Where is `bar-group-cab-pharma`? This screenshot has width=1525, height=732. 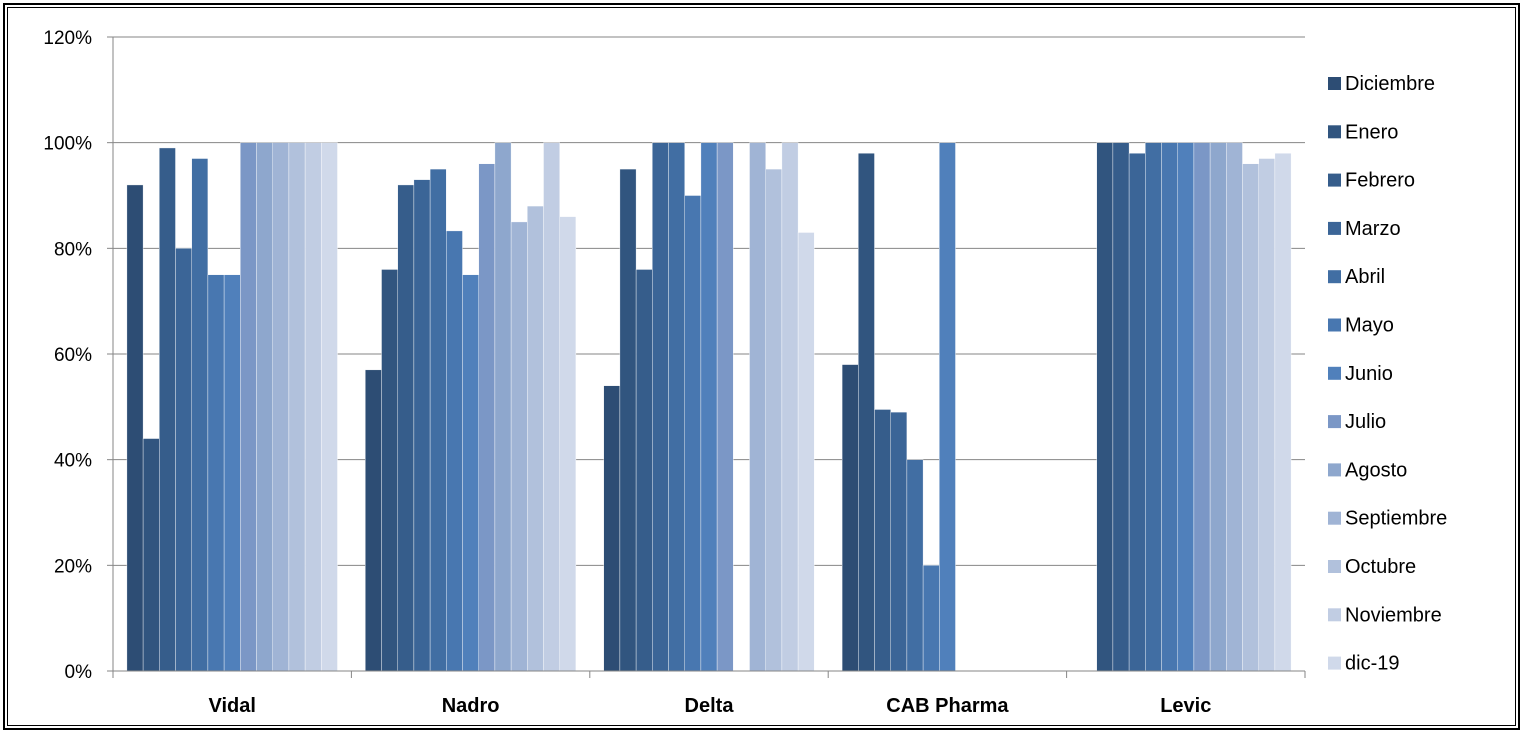 bar-group-cab-pharma is located at coordinates (898, 407).